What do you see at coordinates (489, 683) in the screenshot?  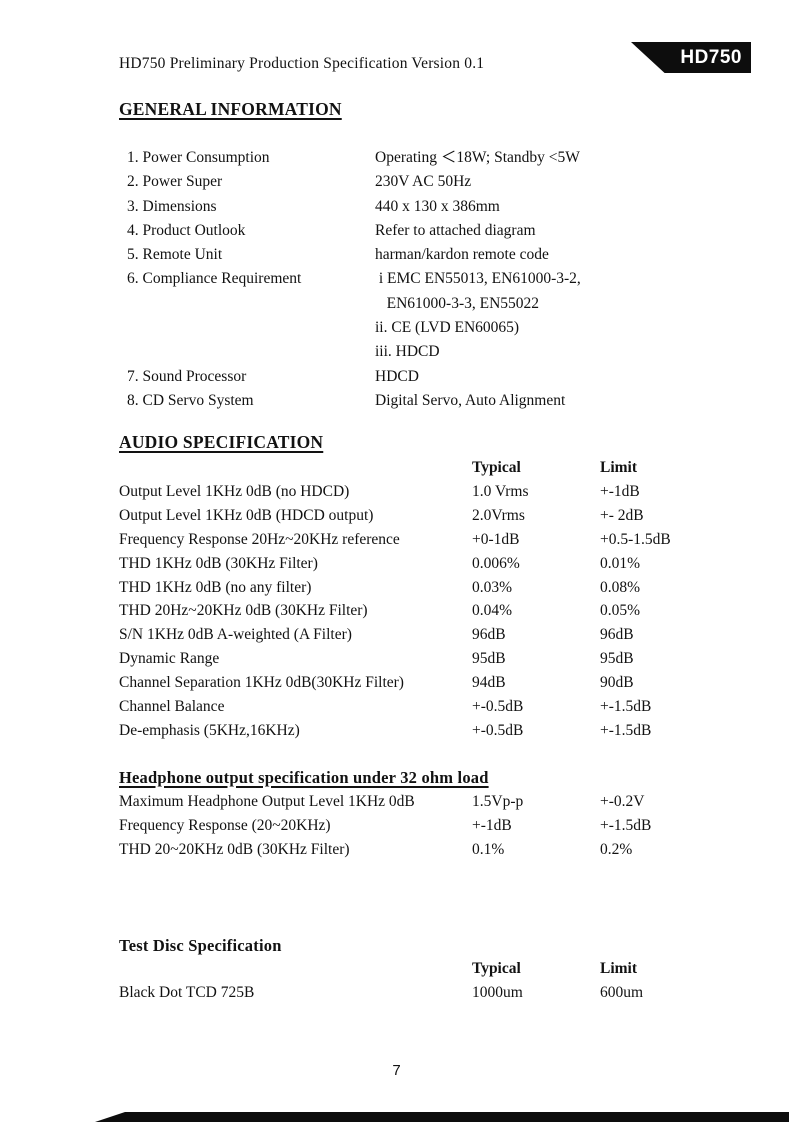 I see `cell-typical: 94dB` at bounding box center [489, 683].